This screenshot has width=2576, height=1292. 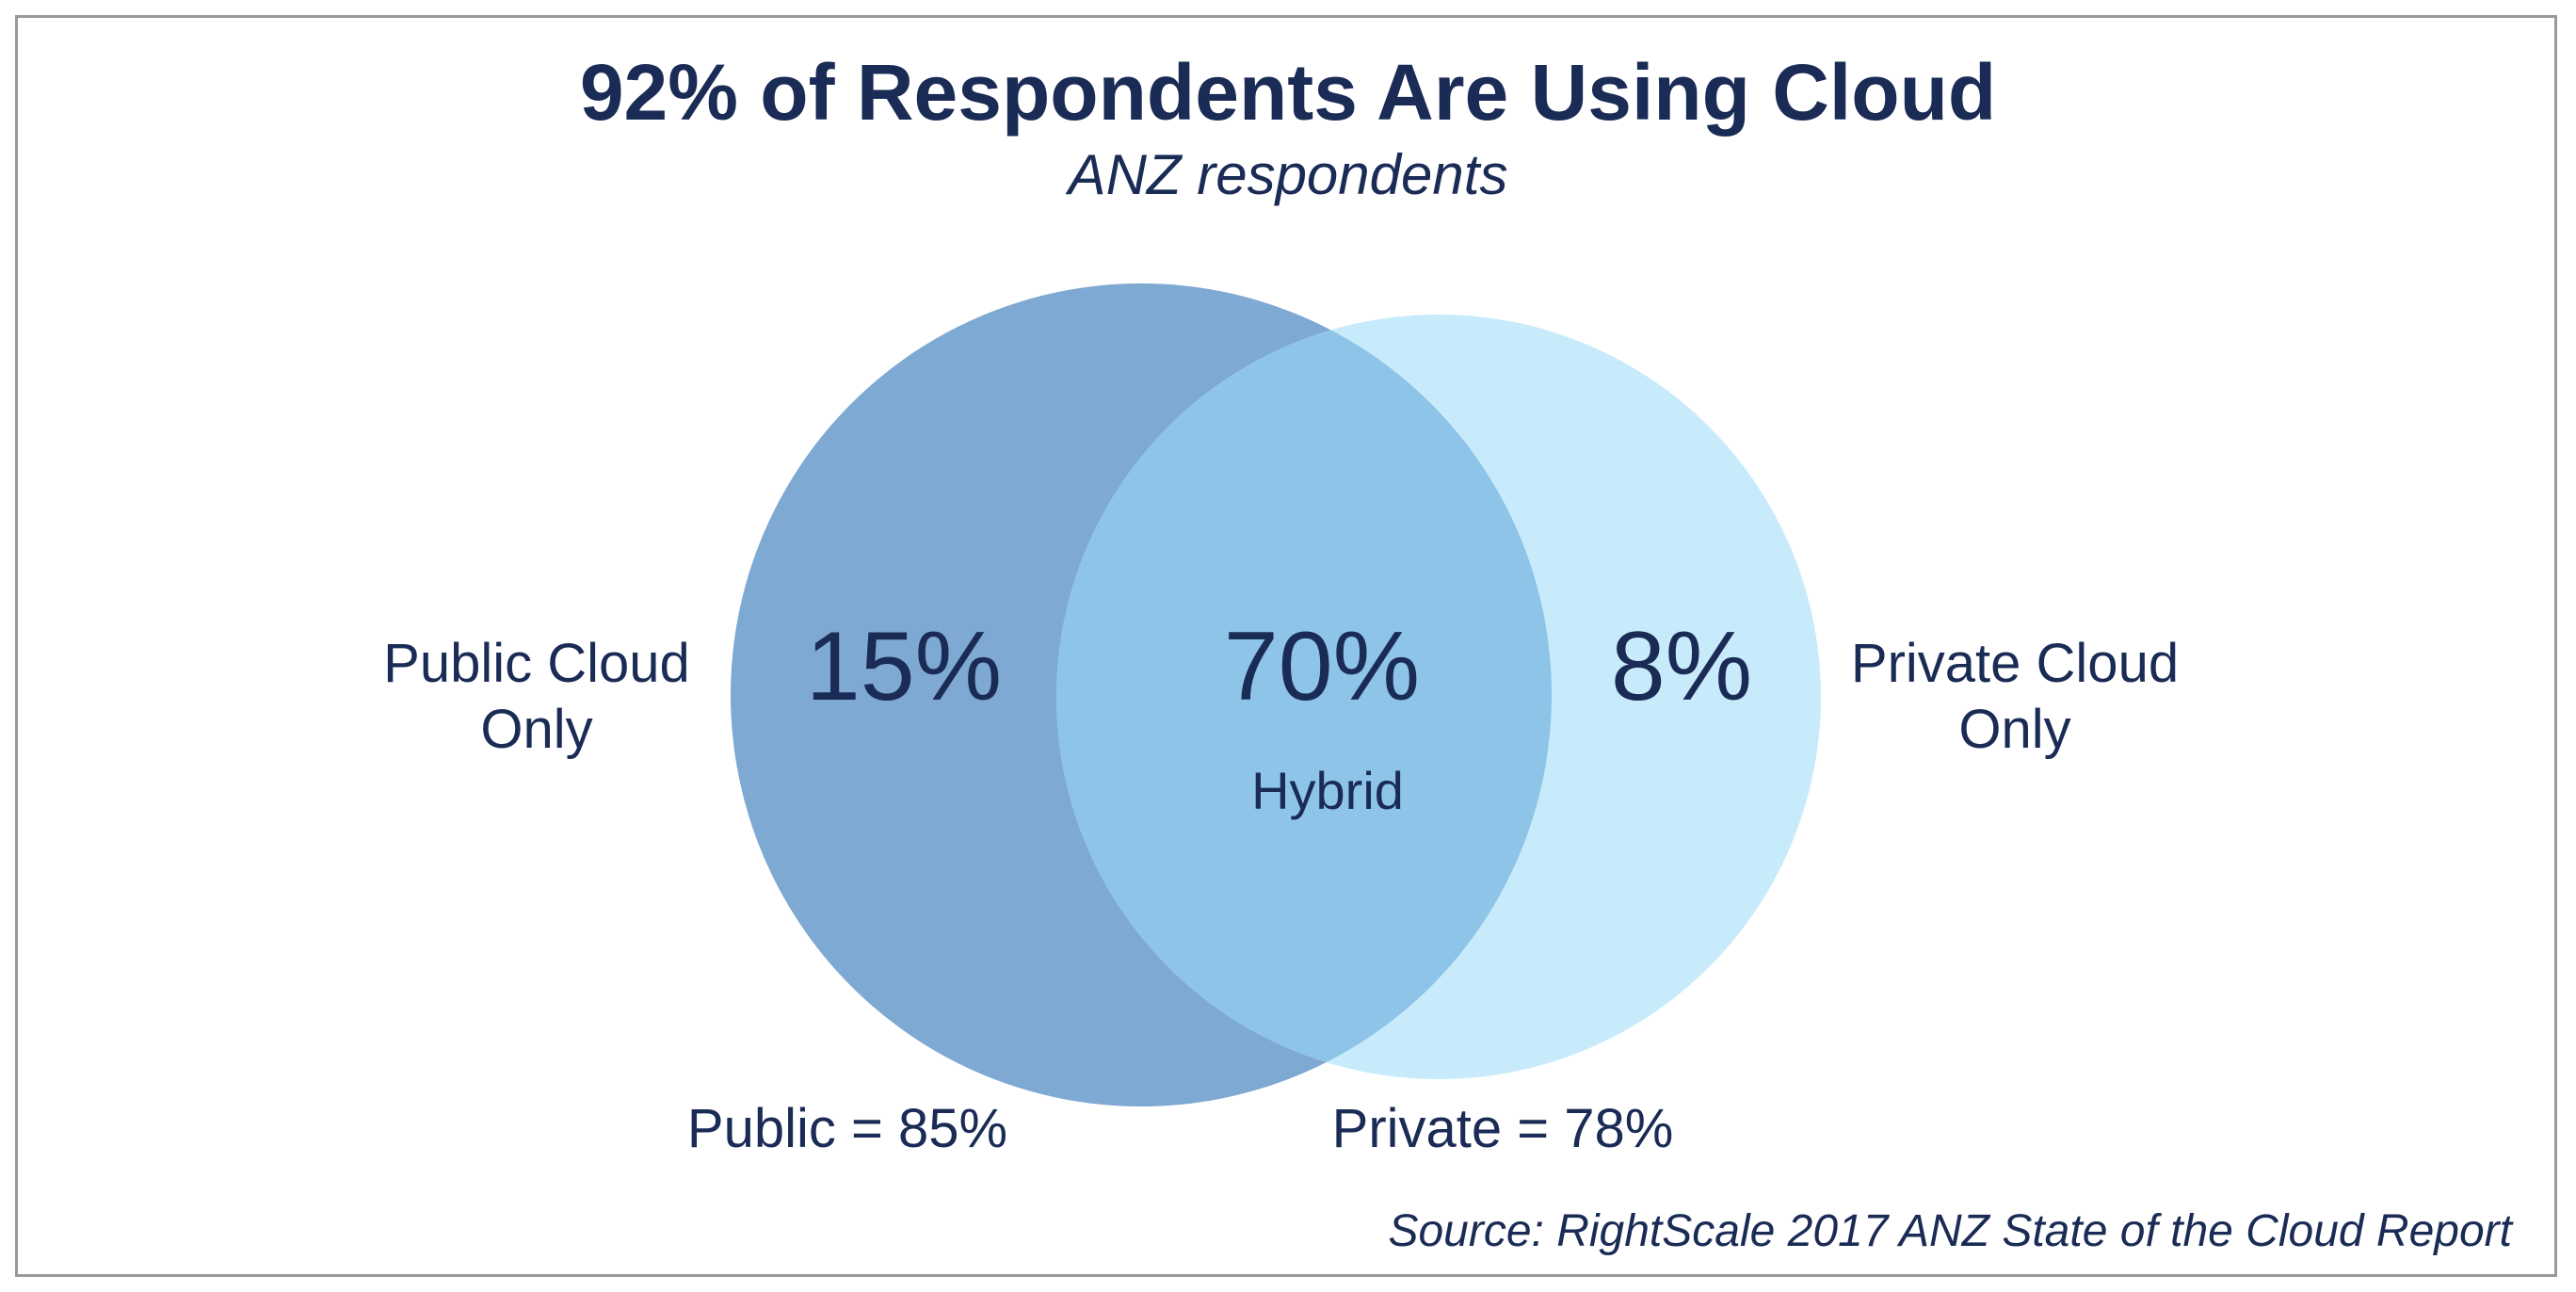 I want to click on private-only-label-line2: Only, so click(x=2014, y=730).